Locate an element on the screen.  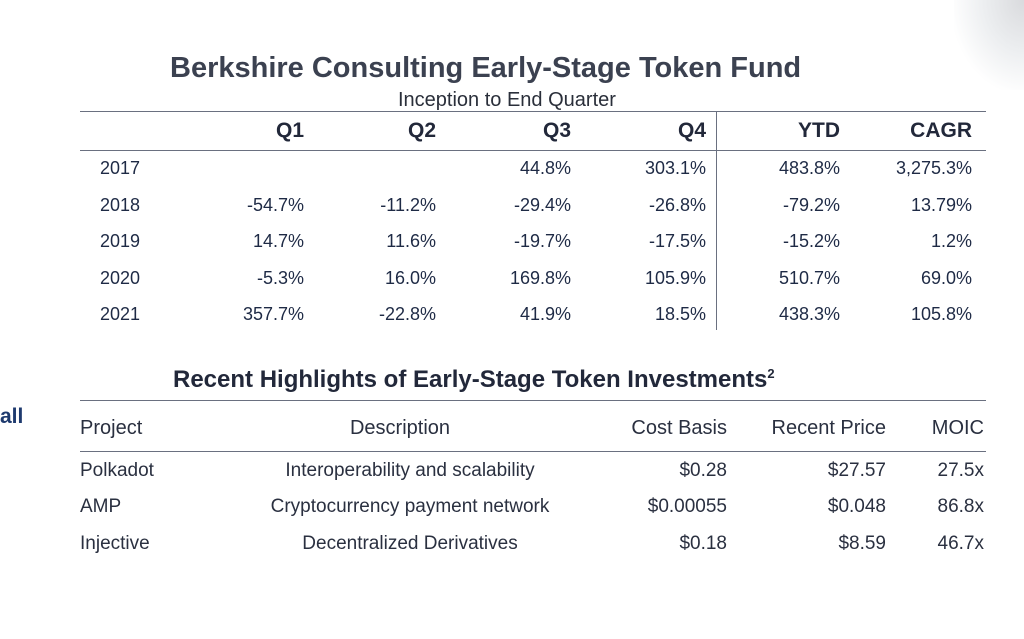
cell-cagr: 105.8% is located at coordinates (941, 314).